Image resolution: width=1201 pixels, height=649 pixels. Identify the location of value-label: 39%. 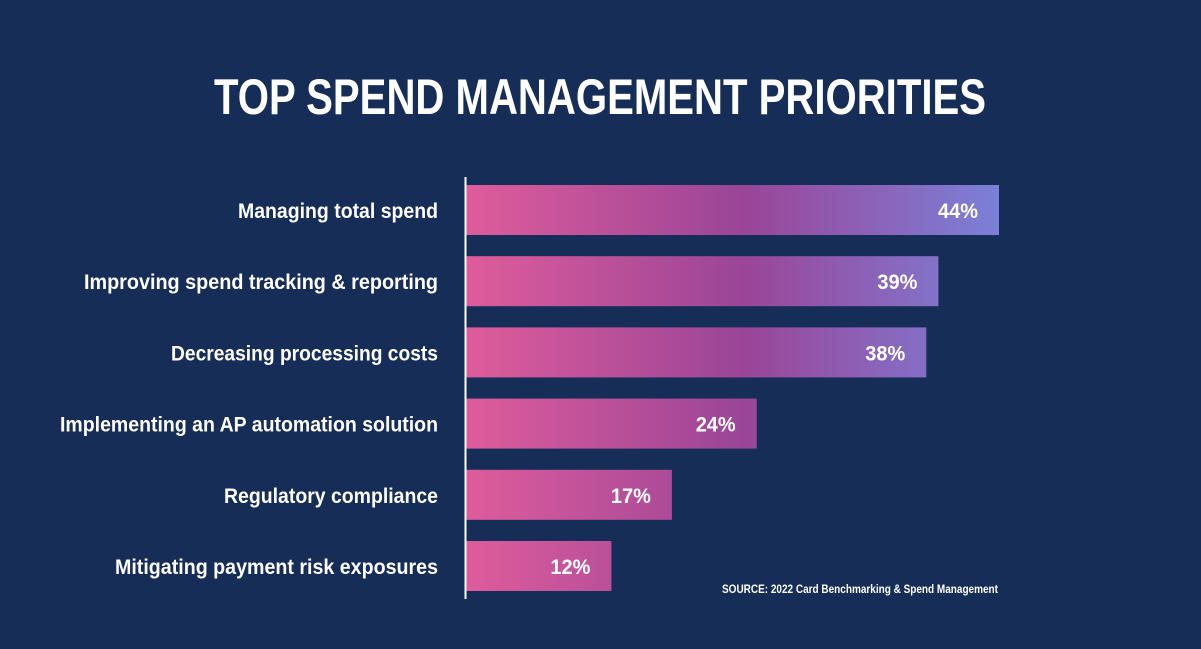
(897, 282).